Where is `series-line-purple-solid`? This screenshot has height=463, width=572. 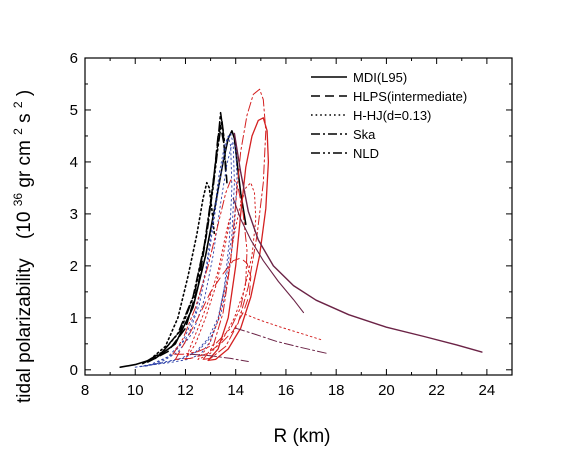 series-line-purple-solid is located at coordinates (268, 255).